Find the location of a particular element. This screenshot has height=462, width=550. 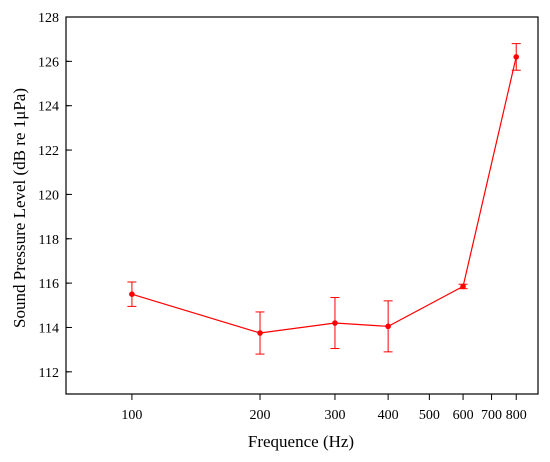

y-tick-label: 112 is located at coordinates (49, 373).